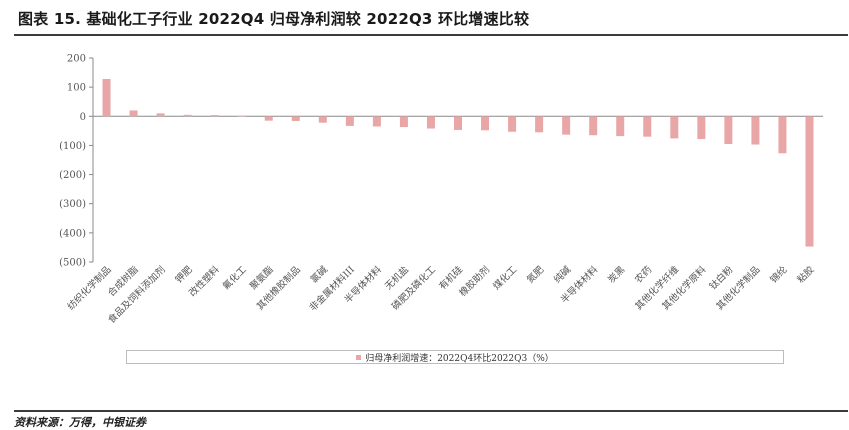 The height and width of the screenshot is (430, 849). Describe the element at coordinates (72, 175) in the screenshot. I see `y-tick-label: (200)` at that location.